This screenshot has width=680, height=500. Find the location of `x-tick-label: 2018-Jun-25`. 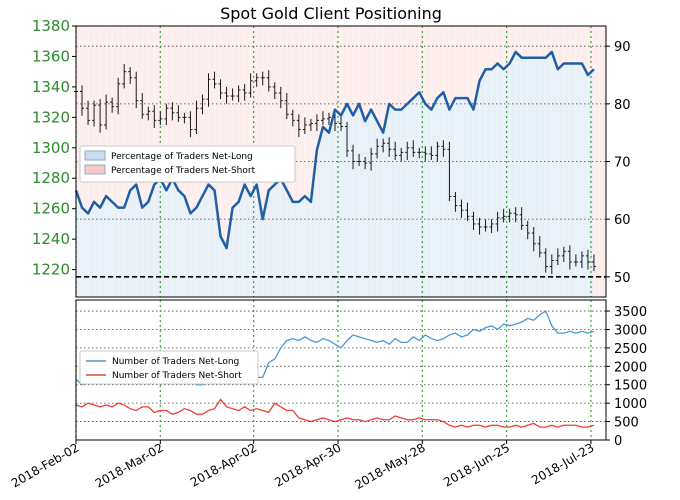

x-tick-label: 2018-Jun-25 is located at coordinates (476, 464).